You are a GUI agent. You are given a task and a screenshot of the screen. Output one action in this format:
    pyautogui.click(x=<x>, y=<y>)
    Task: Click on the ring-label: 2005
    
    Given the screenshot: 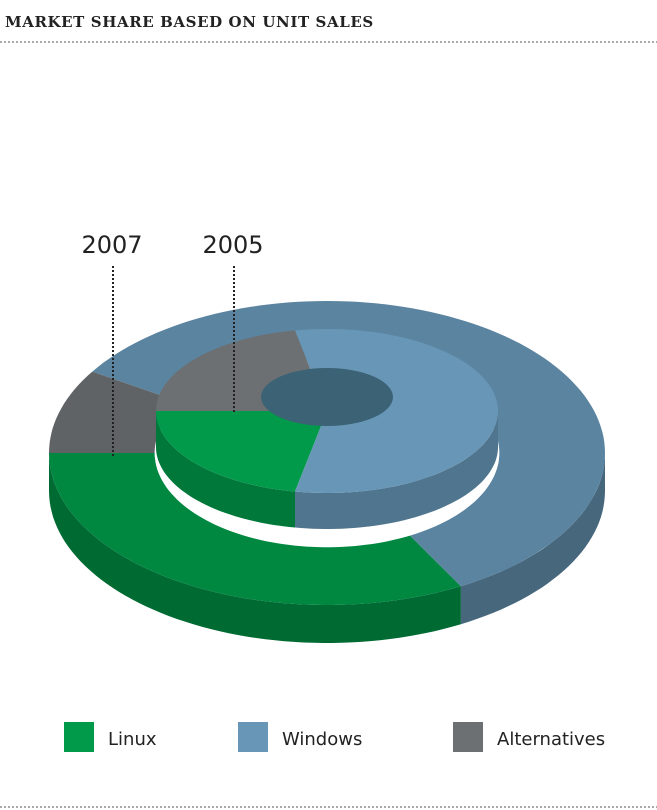 What is the action you would take?
    pyautogui.click(x=232, y=245)
    